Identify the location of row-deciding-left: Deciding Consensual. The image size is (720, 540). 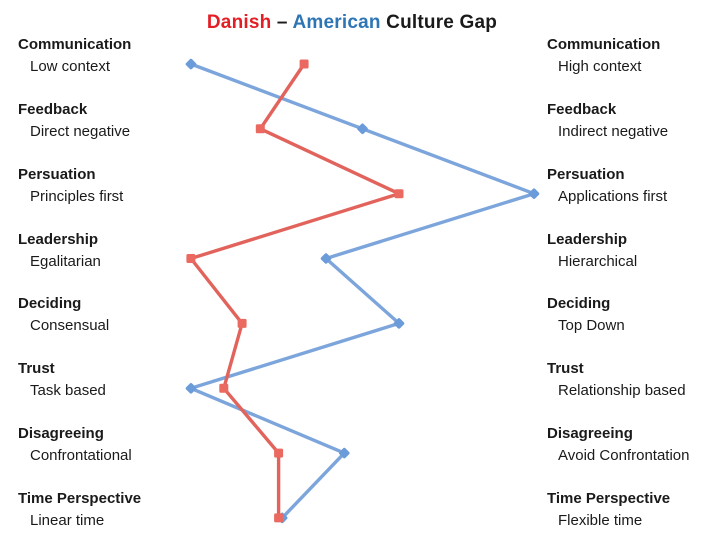
(103, 315).